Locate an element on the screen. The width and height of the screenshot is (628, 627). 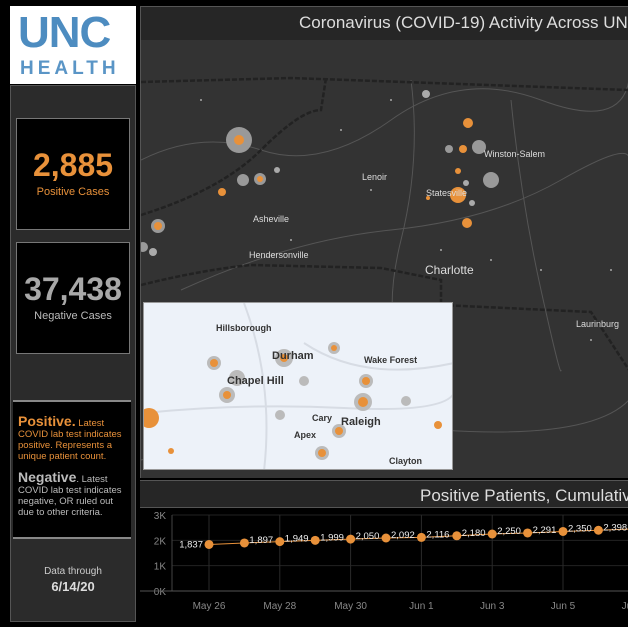
negative-cases-card: 37,438 Negative Cases is located at coordinates (73, 298).